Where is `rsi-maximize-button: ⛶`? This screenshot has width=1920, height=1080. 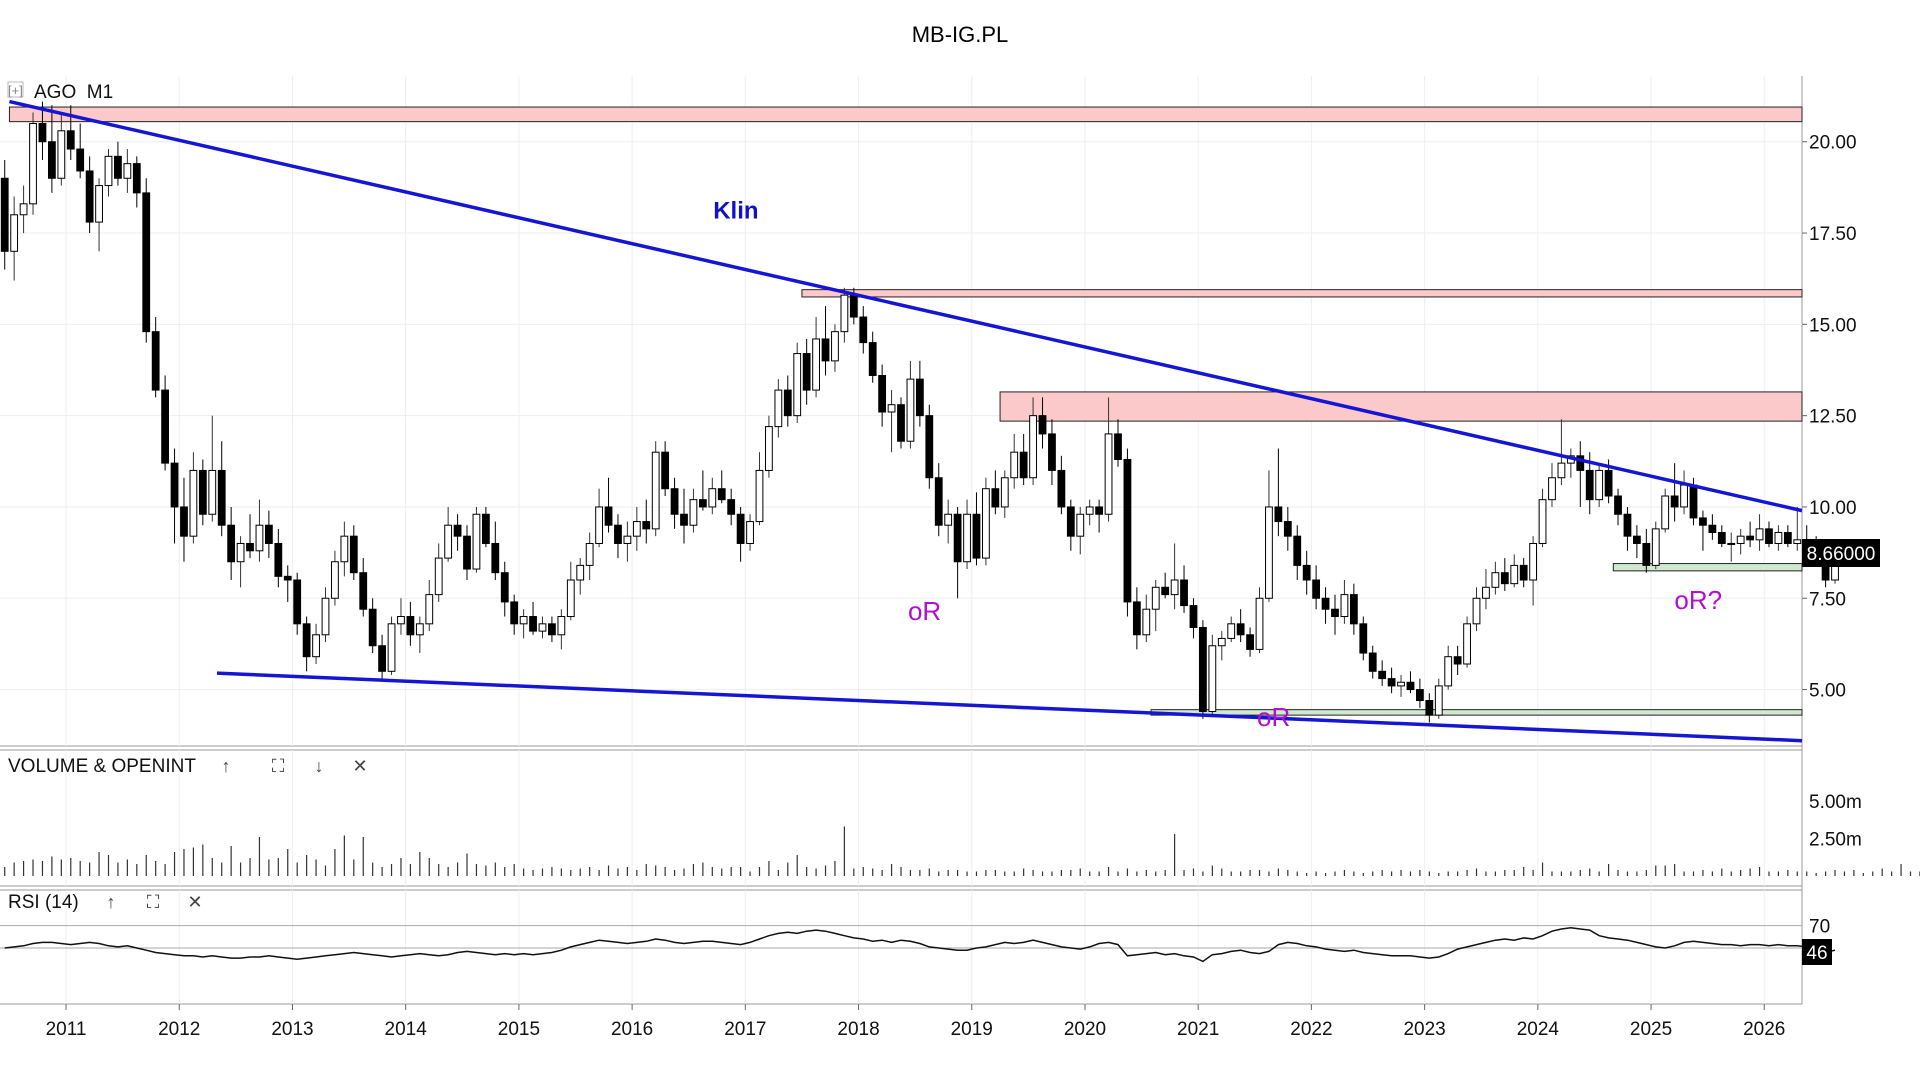
rsi-maximize-button: ⛶ is located at coordinates (153, 902).